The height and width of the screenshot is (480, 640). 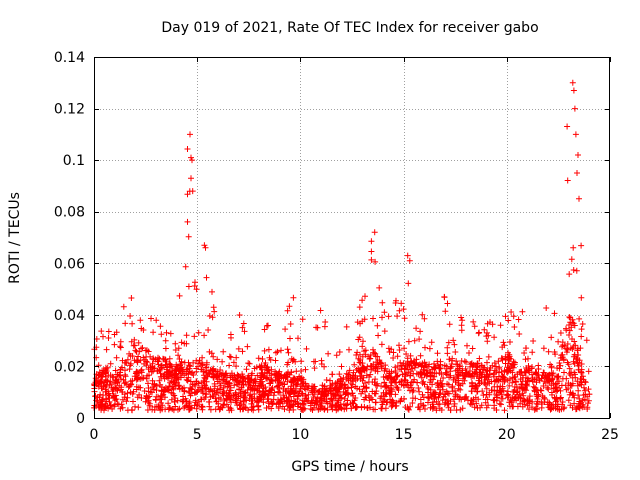 I want to click on x-tick-label: 15, so click(x=404, y=435).